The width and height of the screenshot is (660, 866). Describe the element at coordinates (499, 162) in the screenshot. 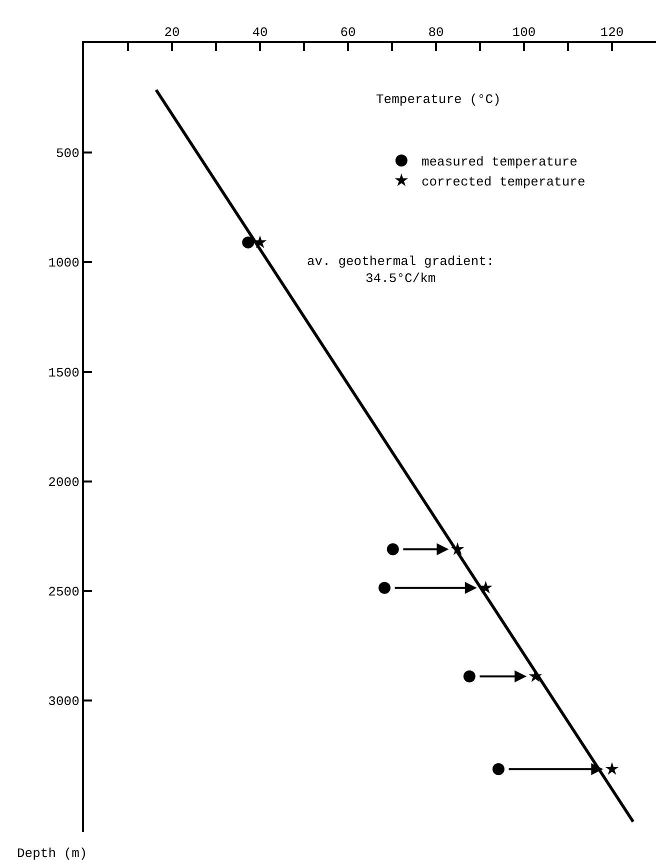

I see `legend-label: measured temperature` at that location.